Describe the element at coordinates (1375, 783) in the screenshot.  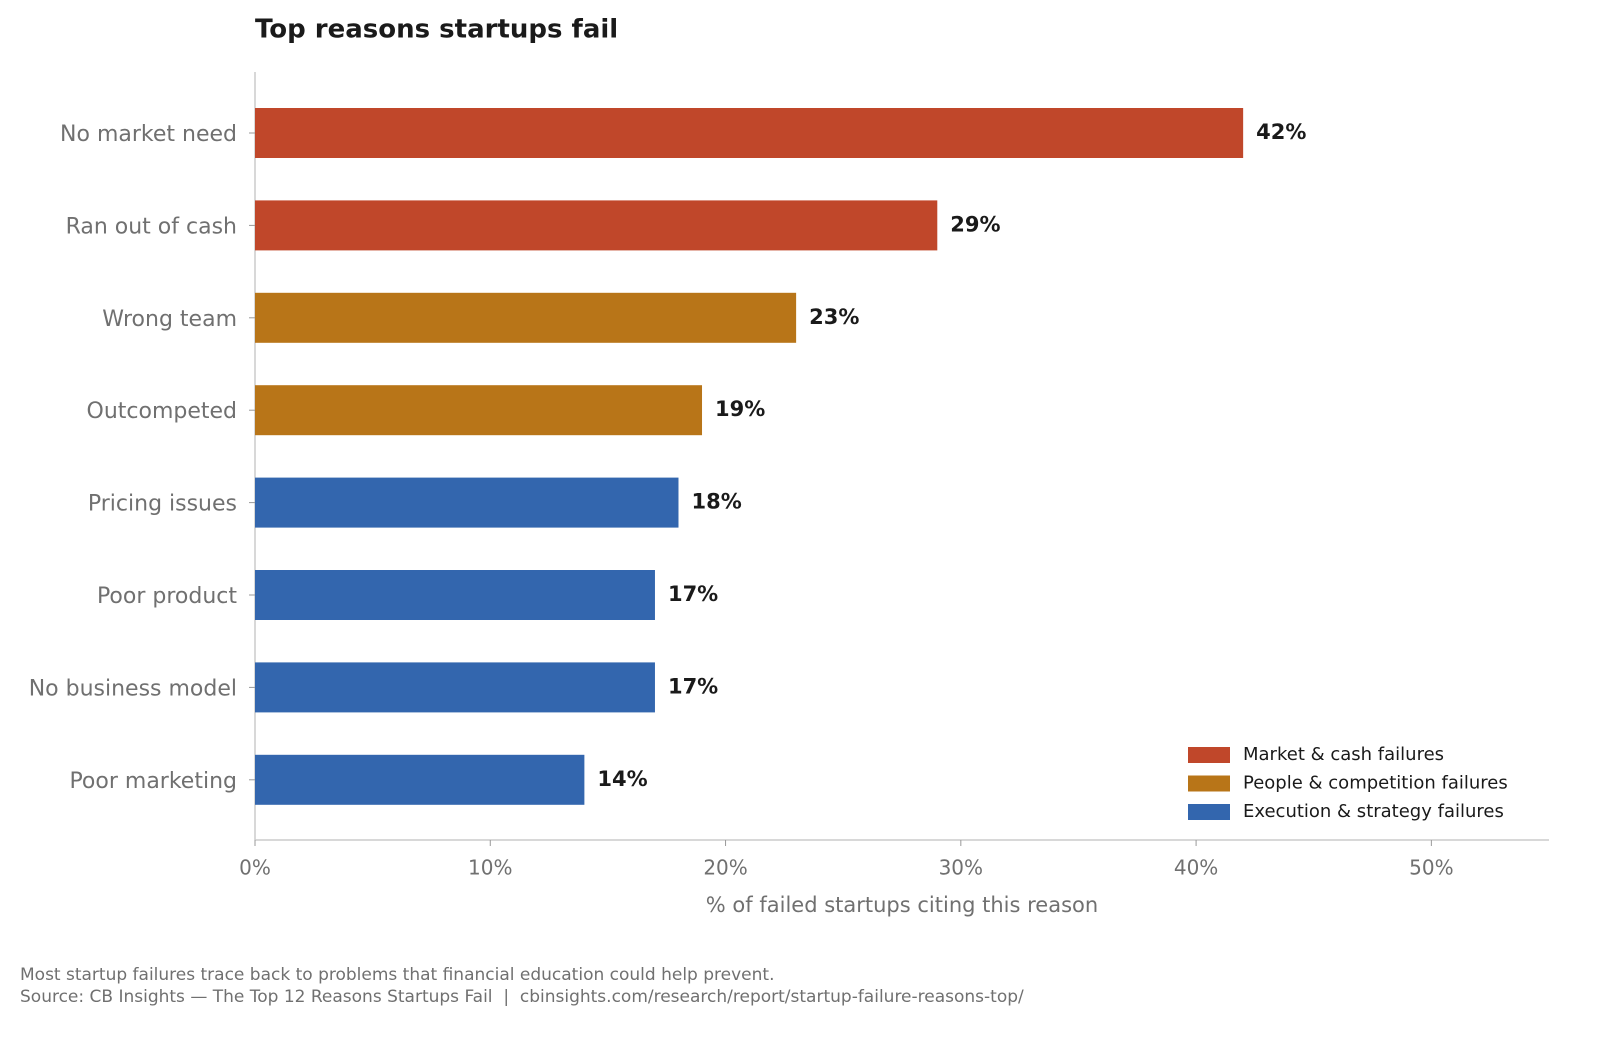
I see `legend-label: People & competition failures` at that location.